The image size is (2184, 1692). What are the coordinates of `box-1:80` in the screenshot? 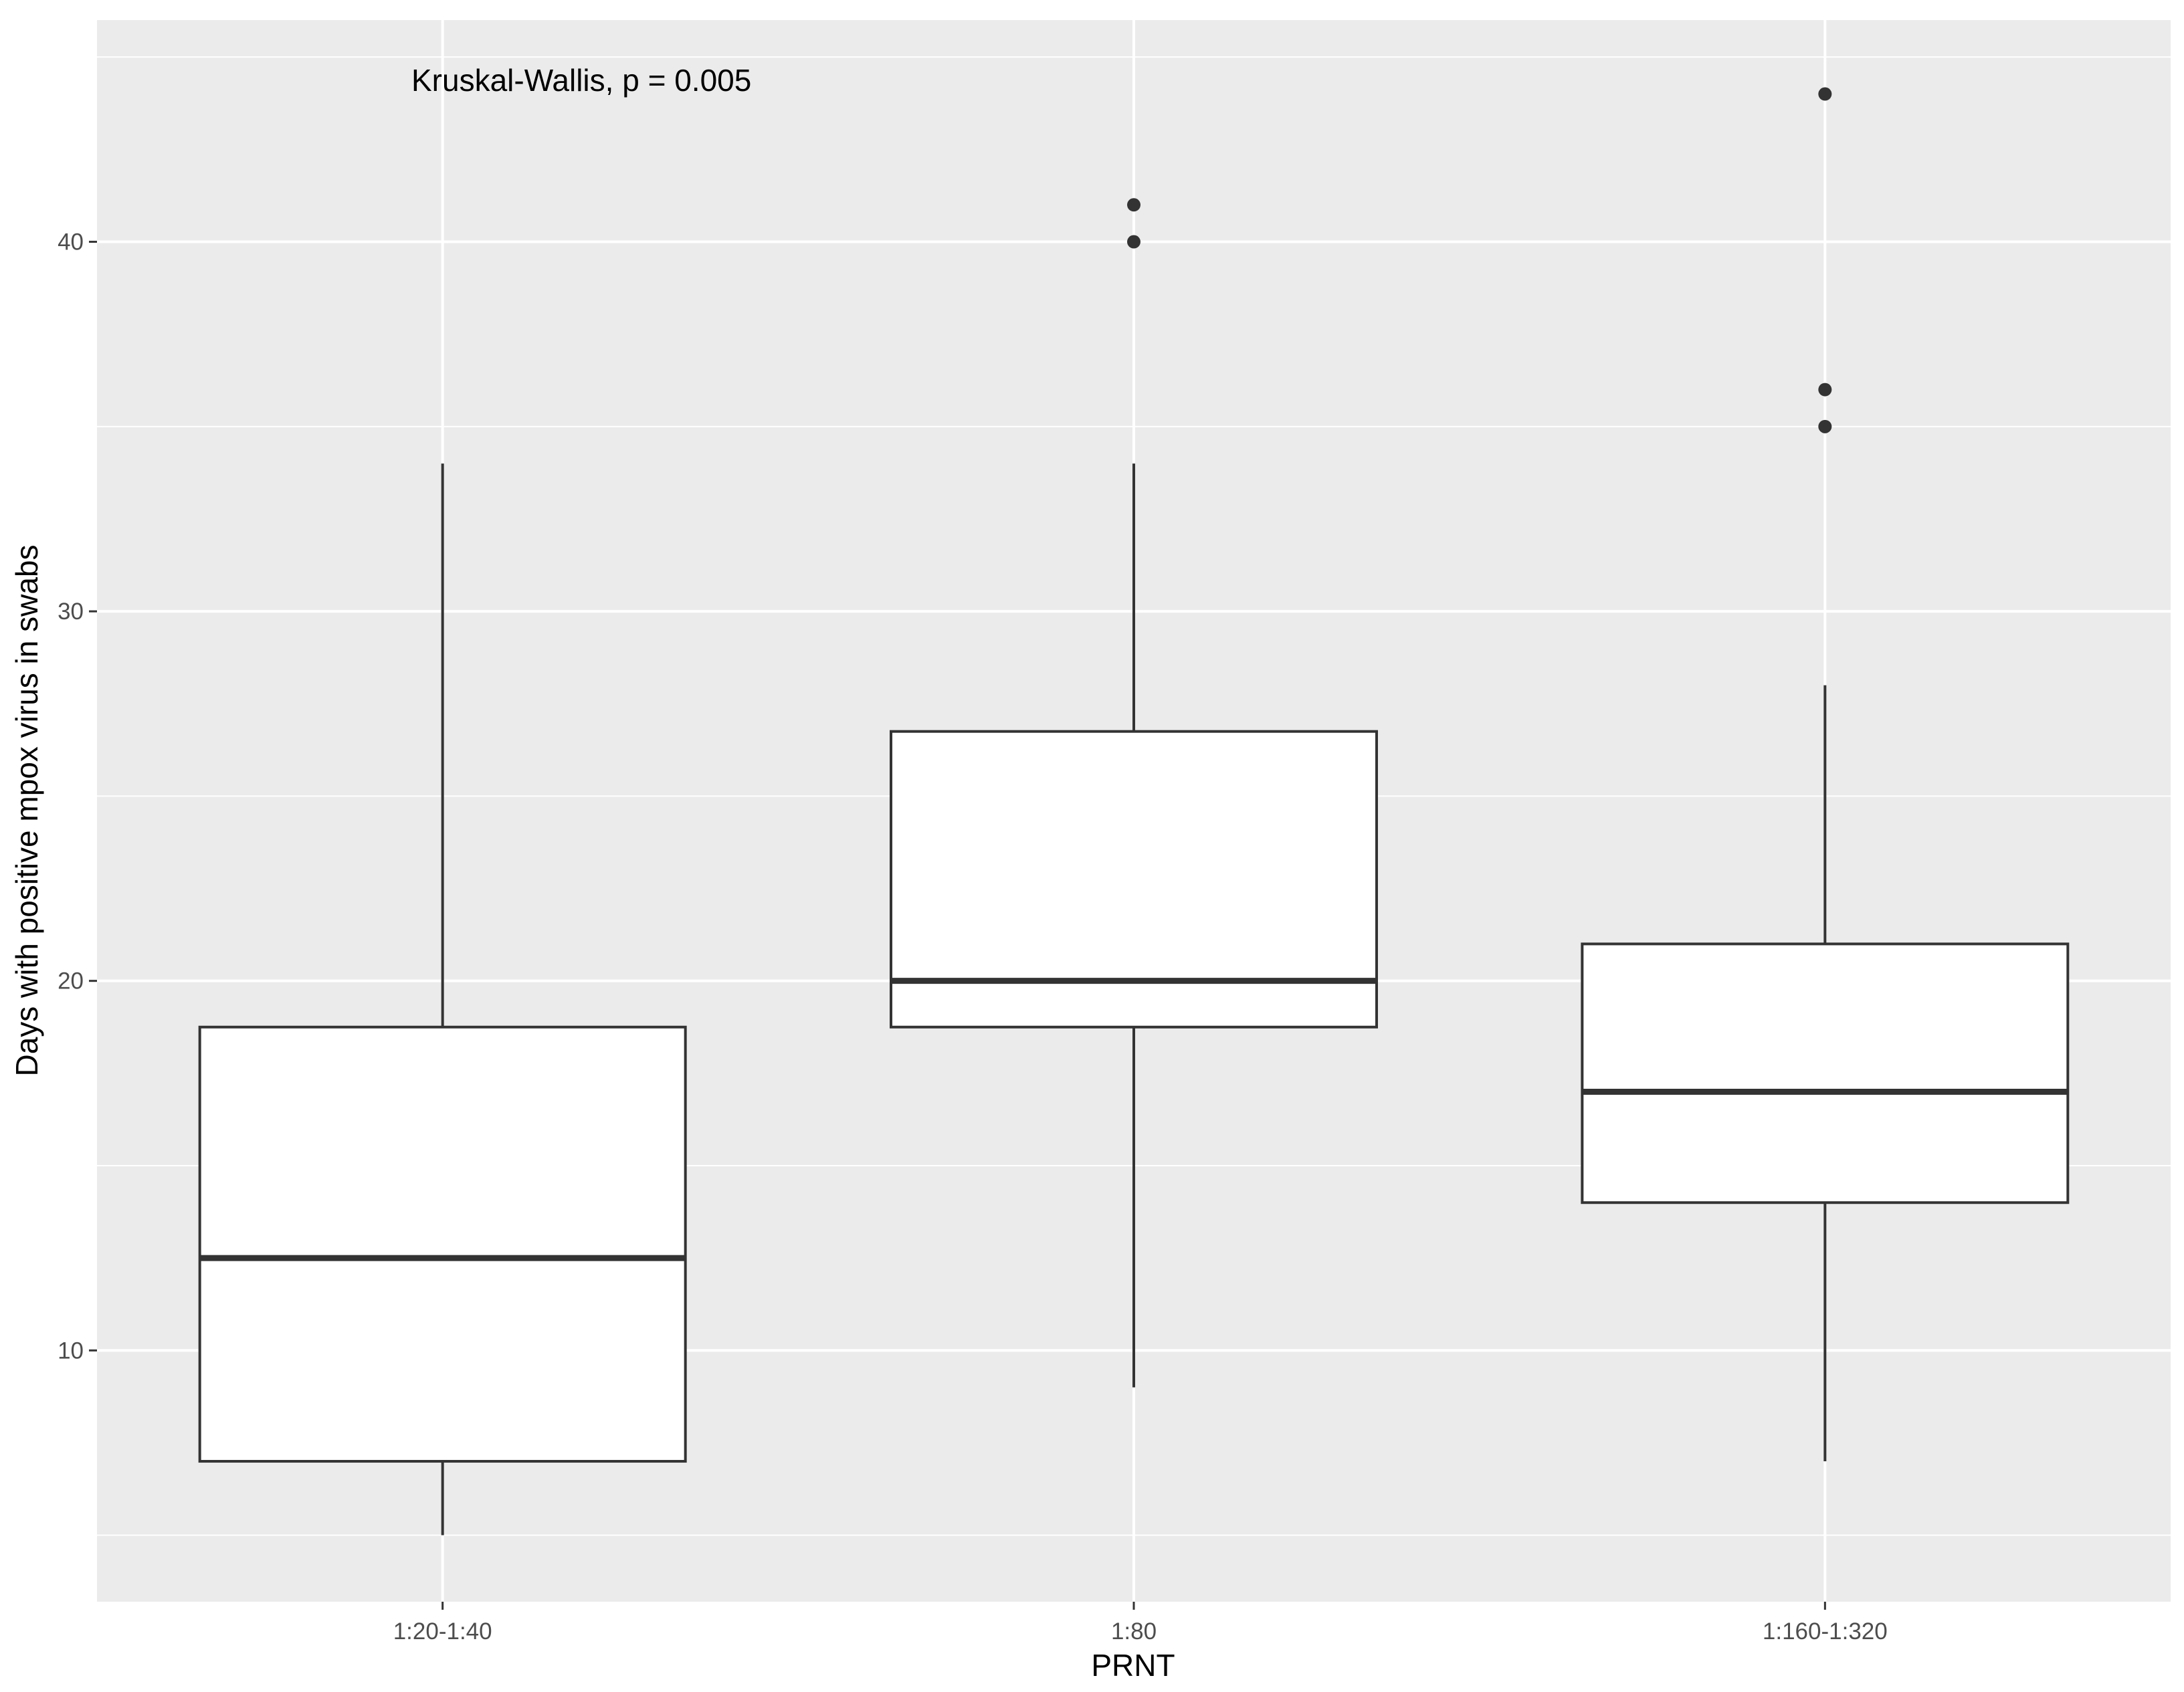 It's located at (1134, 926).